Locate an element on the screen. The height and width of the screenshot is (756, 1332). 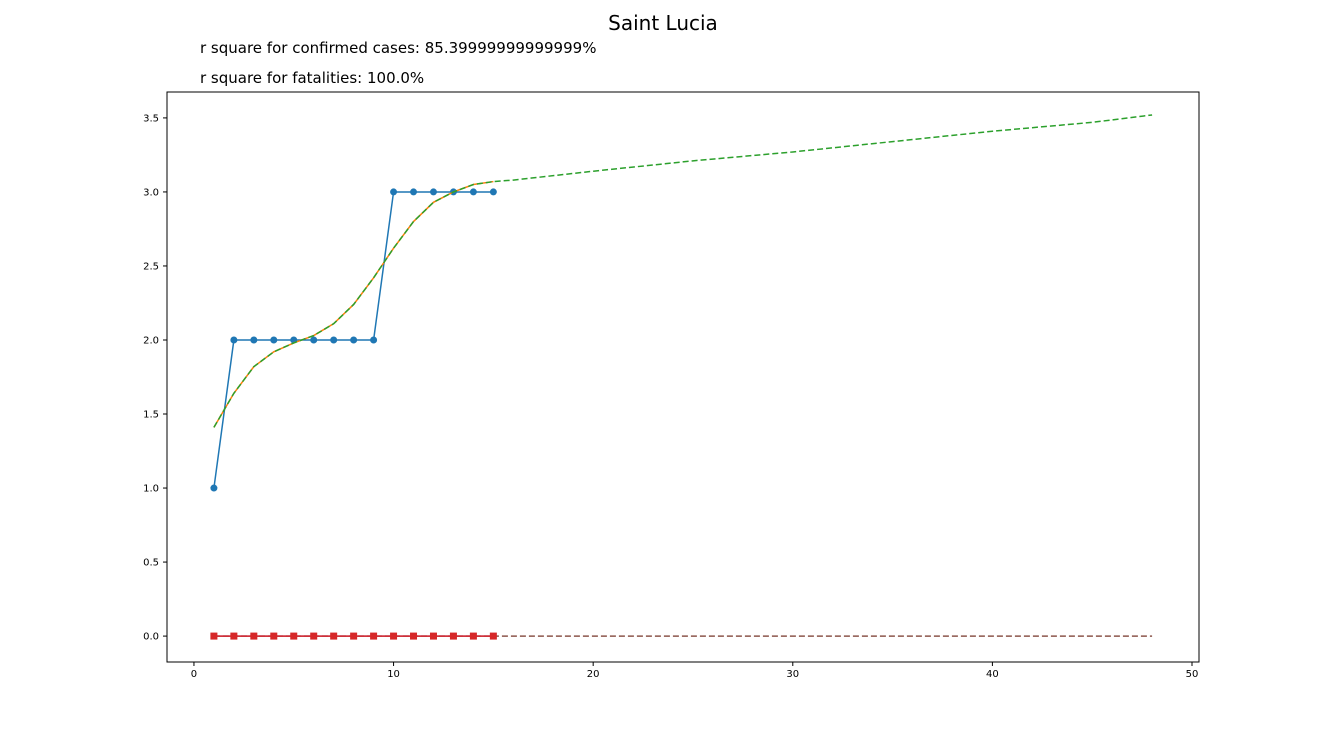
y-axis: 0.0 0.5 1.0 1.5 2.0 2.5 3.0 3.5 is located at coordinates (155, 378).